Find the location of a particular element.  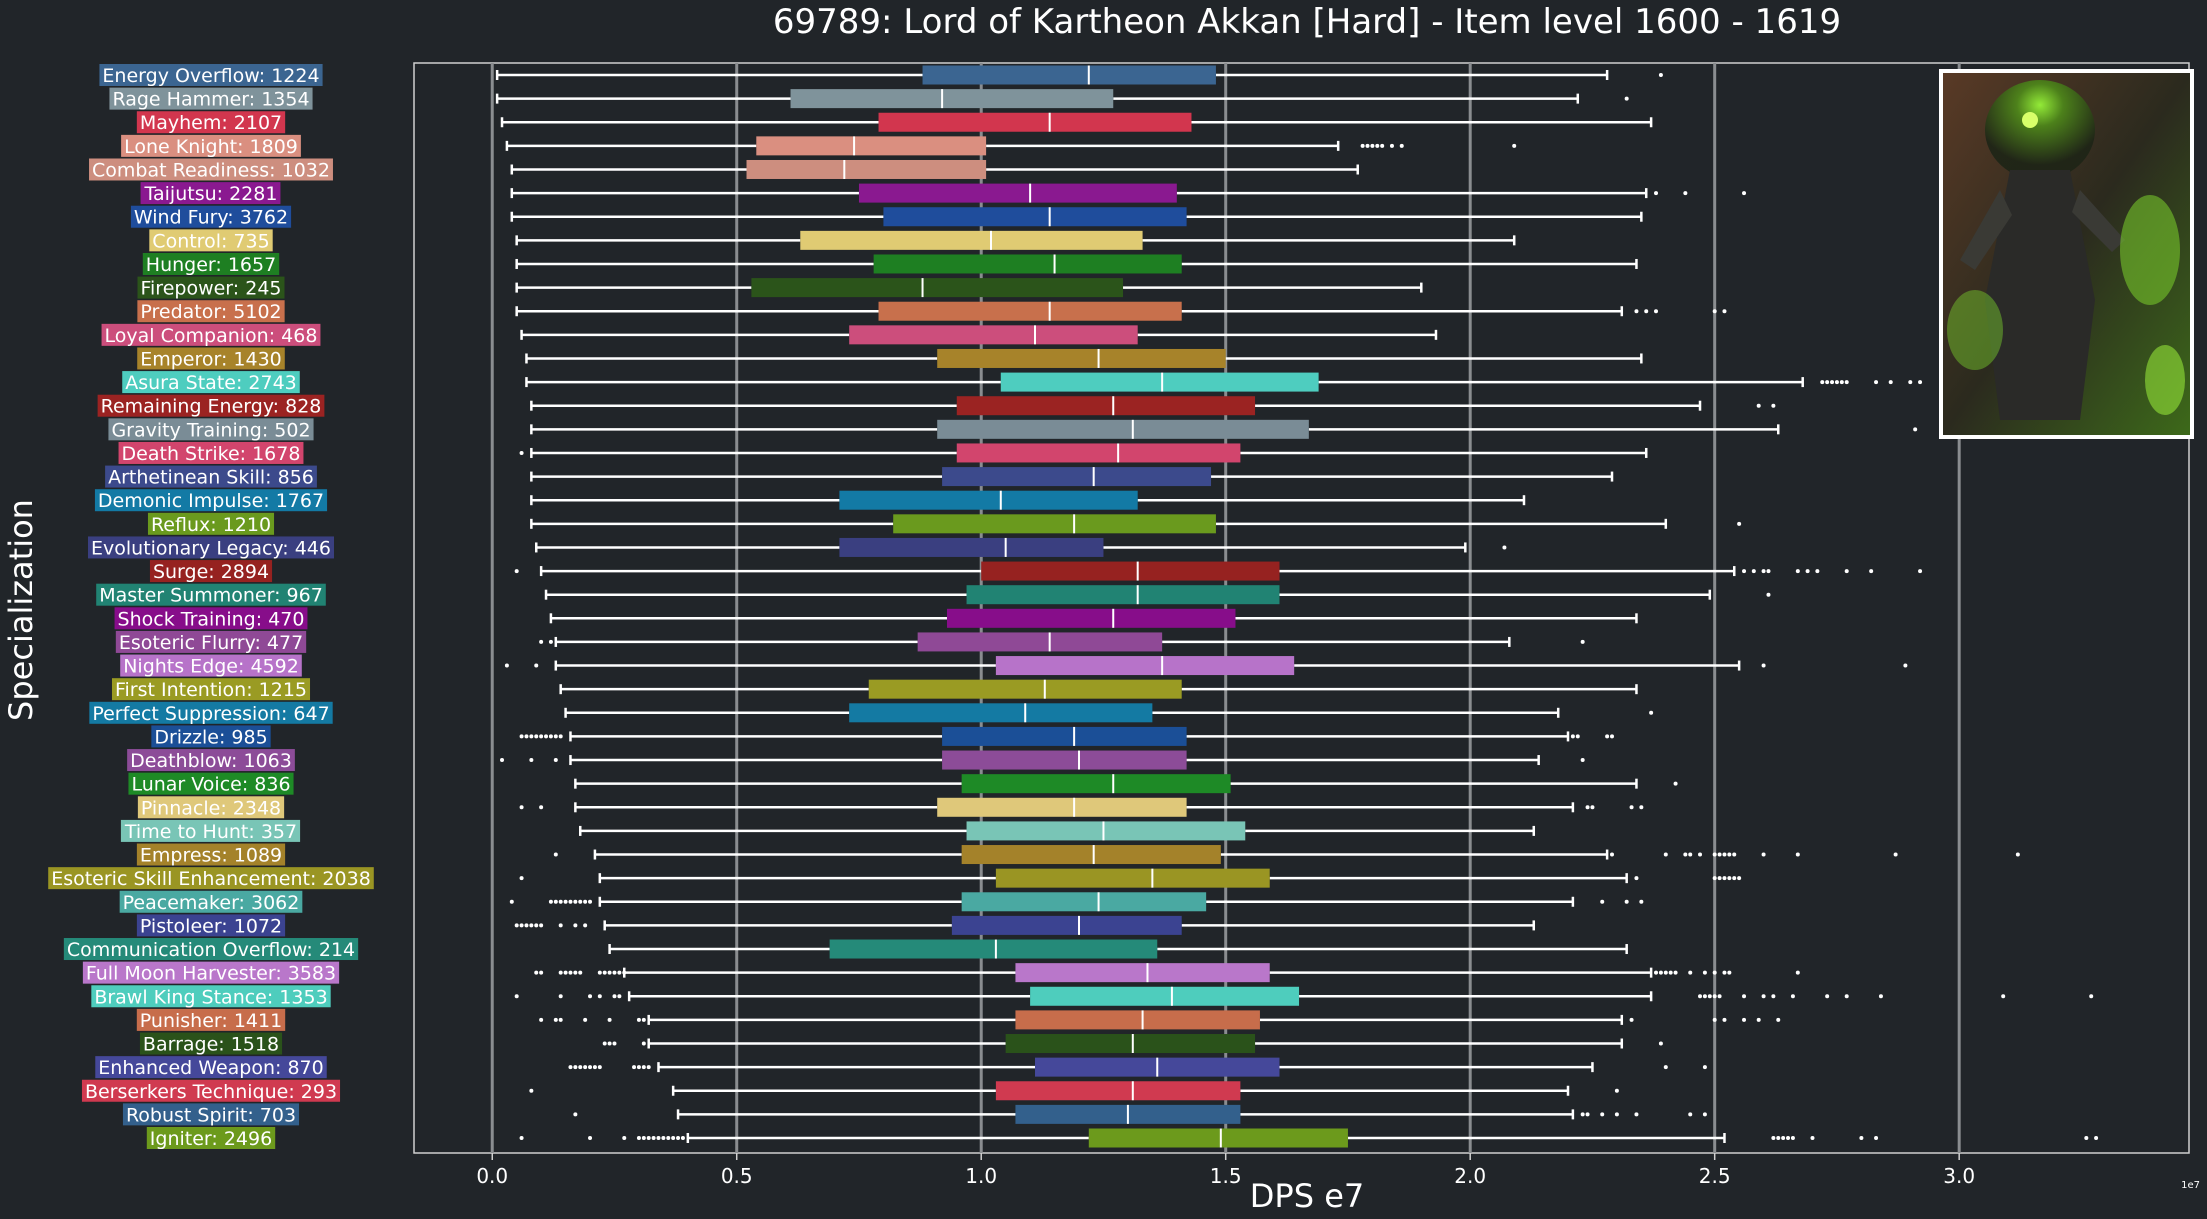

category-label-text: Nights Edge: 4592 is located at coordinates (211, 667).